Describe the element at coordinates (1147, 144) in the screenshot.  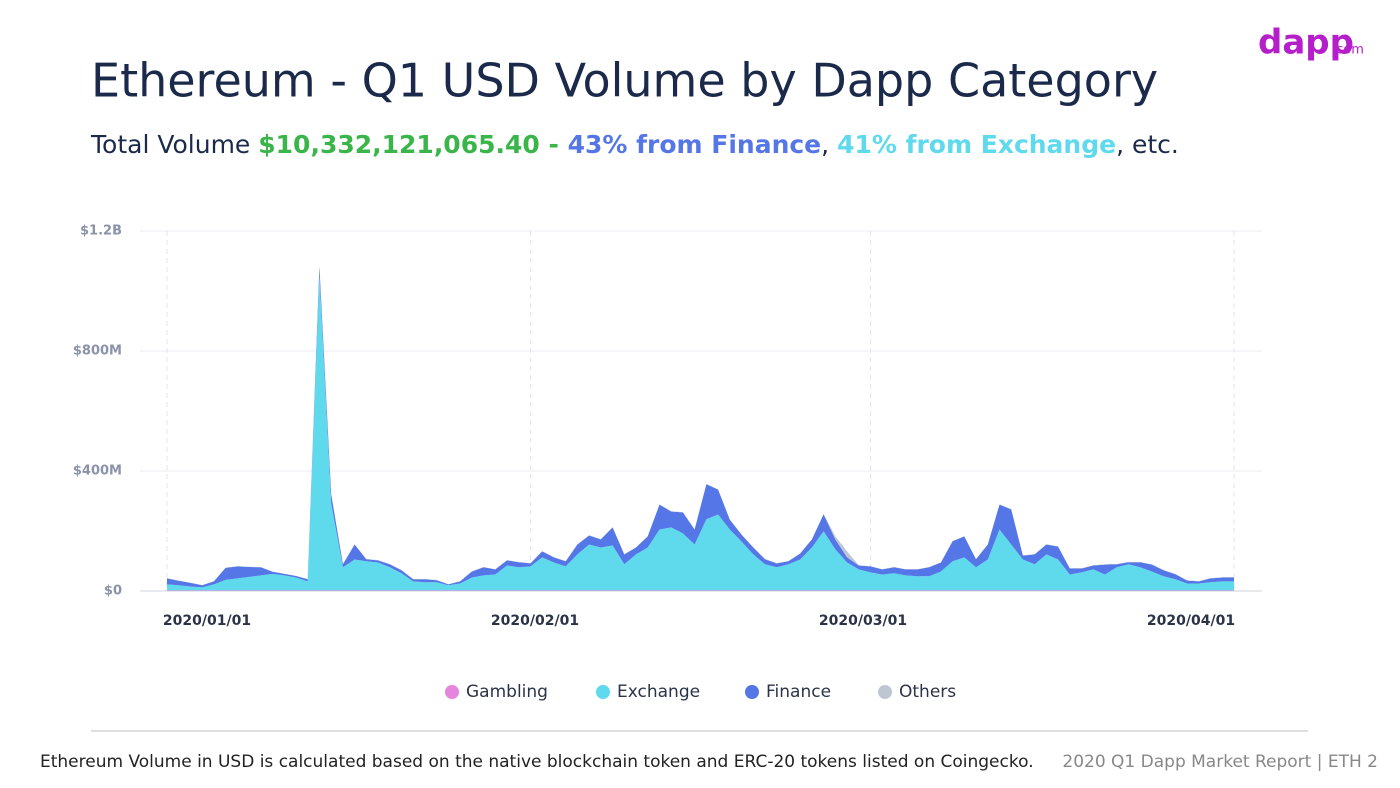
I see `subtitle-part: , etc.` at that location.